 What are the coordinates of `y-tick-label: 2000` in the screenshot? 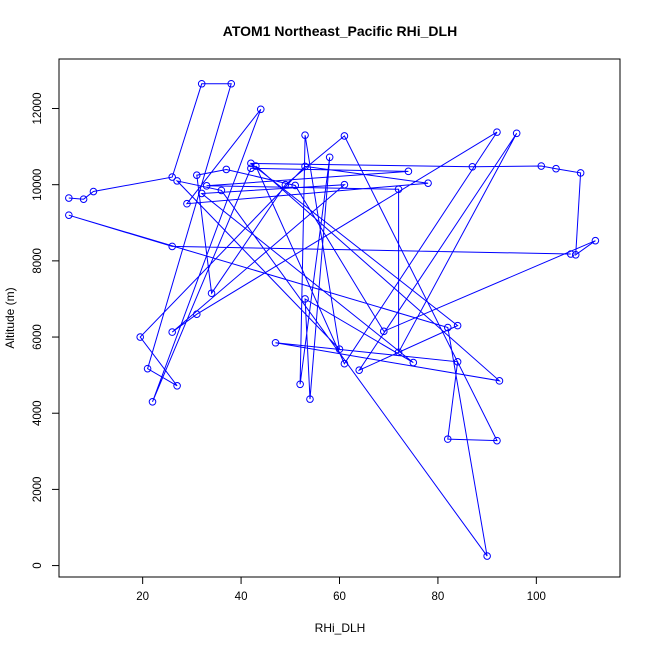 It's located at (38, 490).